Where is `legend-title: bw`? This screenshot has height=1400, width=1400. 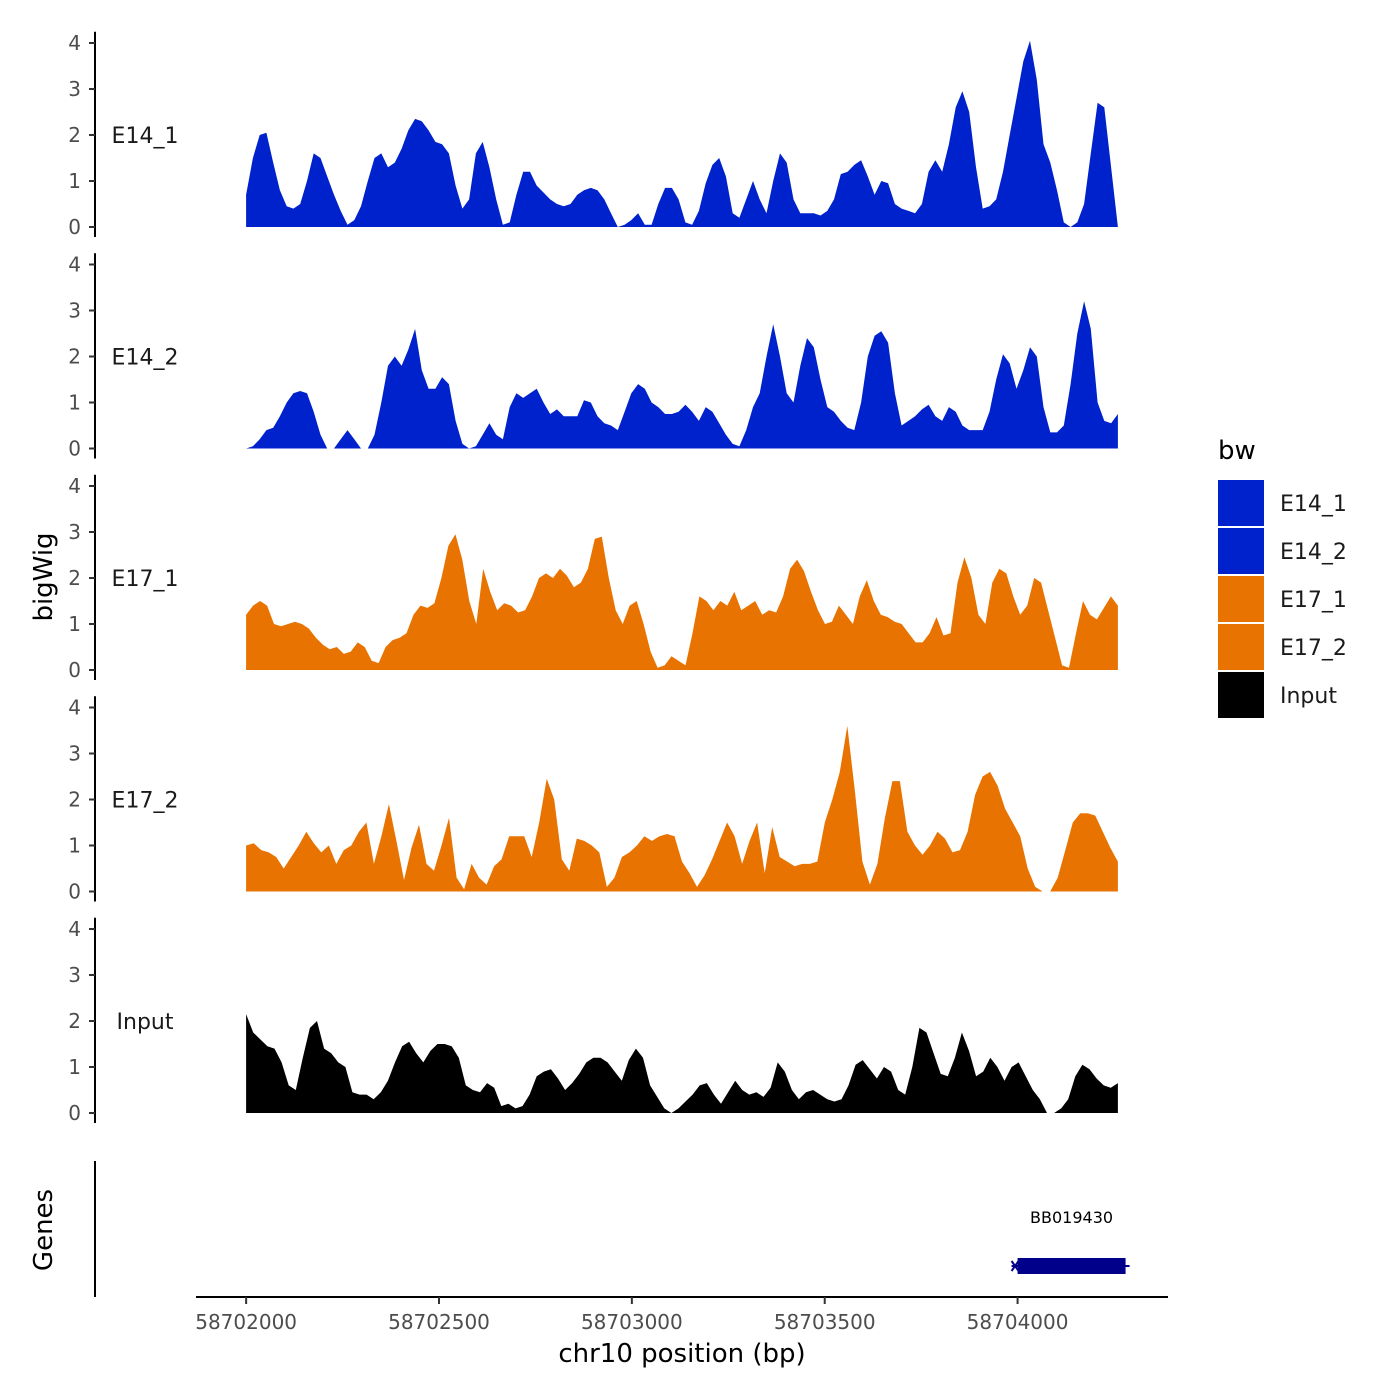
legend-title: bw is located at coordinates (1237, 451).